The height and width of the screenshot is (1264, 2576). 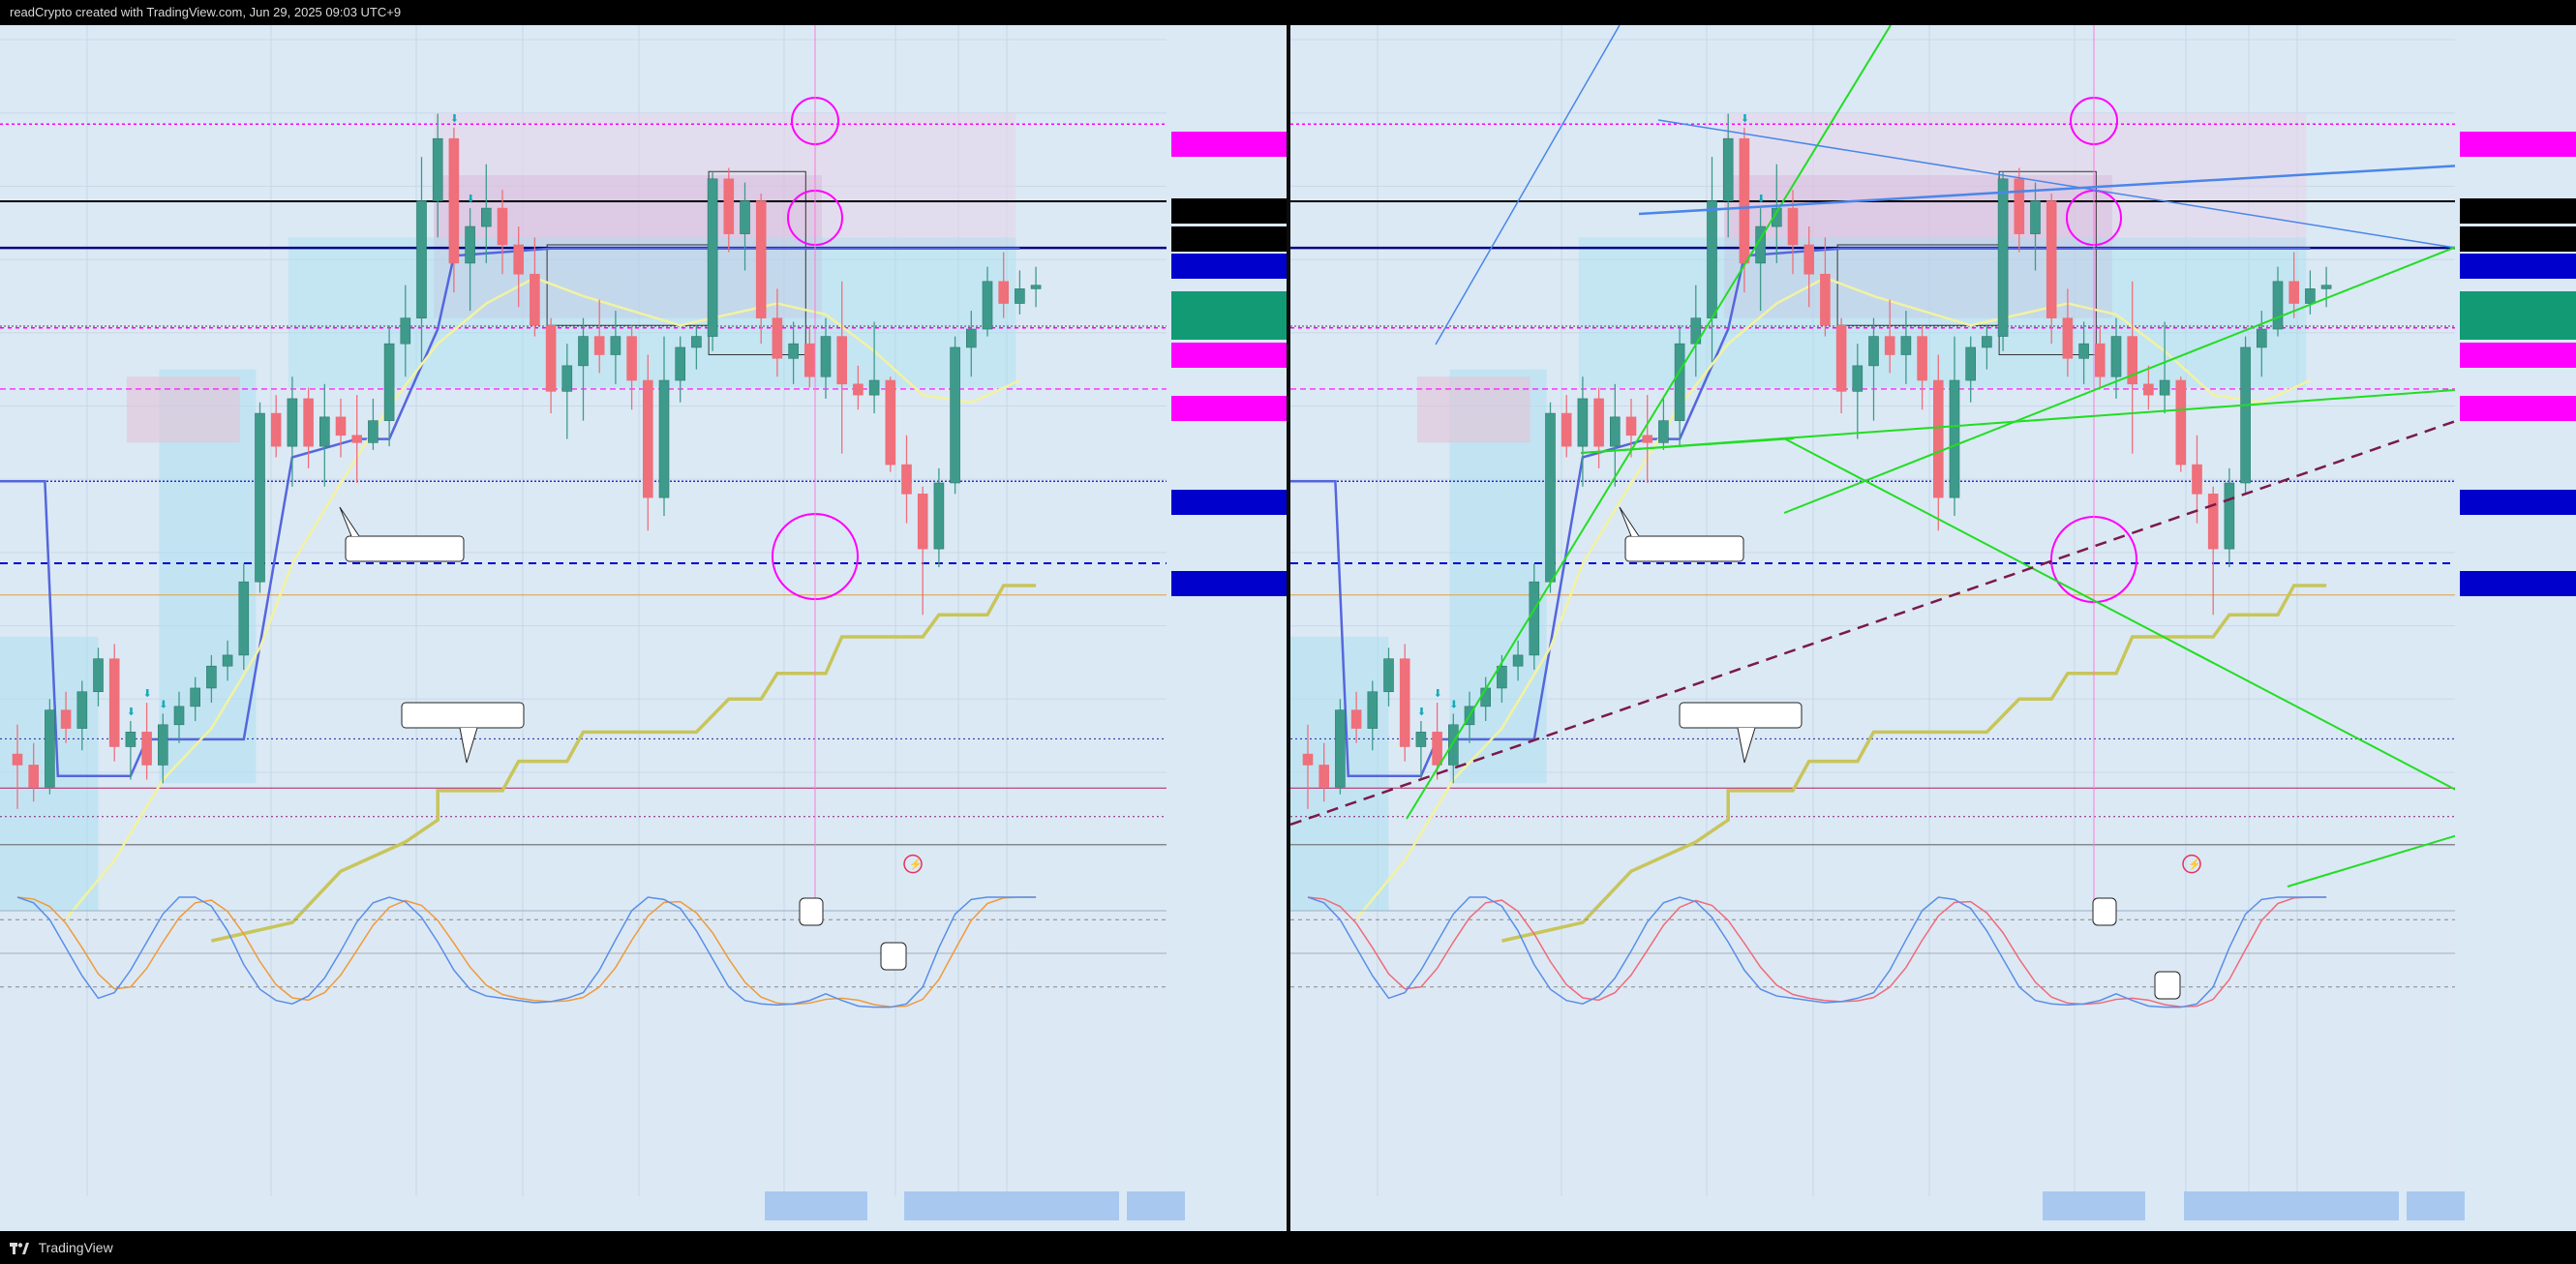 What do you see at coordinates (1943, 312) in the screenshot?
I see `hl-zone` at bounding box center [1943, 312].